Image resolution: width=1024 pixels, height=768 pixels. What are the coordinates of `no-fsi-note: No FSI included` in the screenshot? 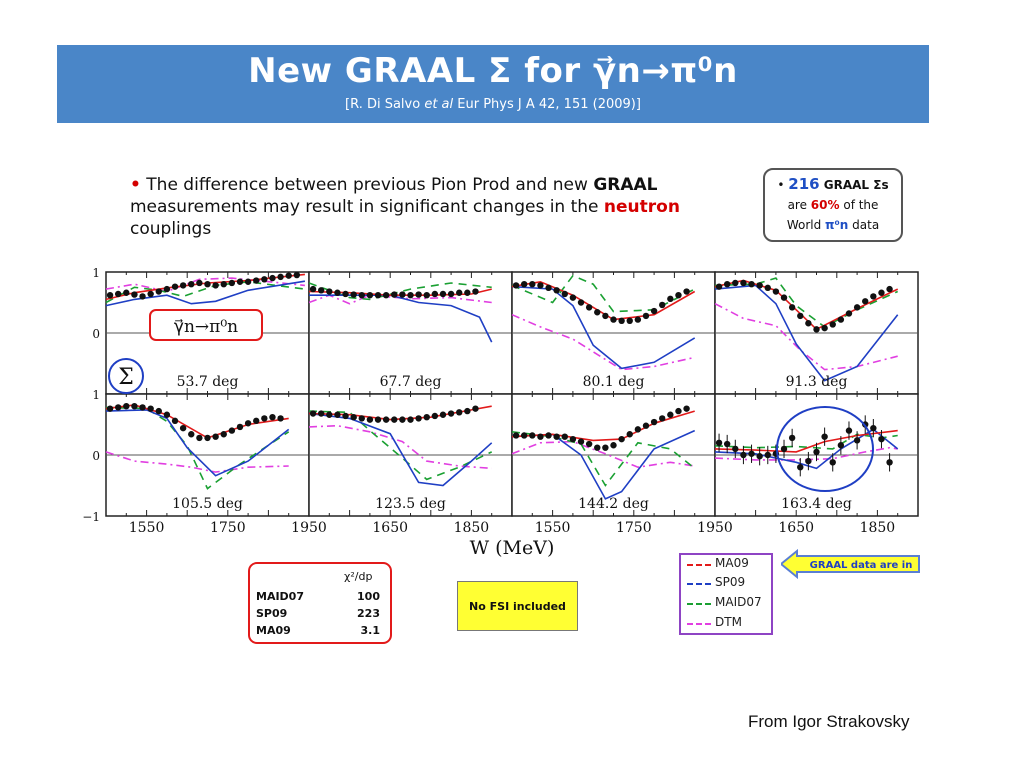 It's located at (517, 606).